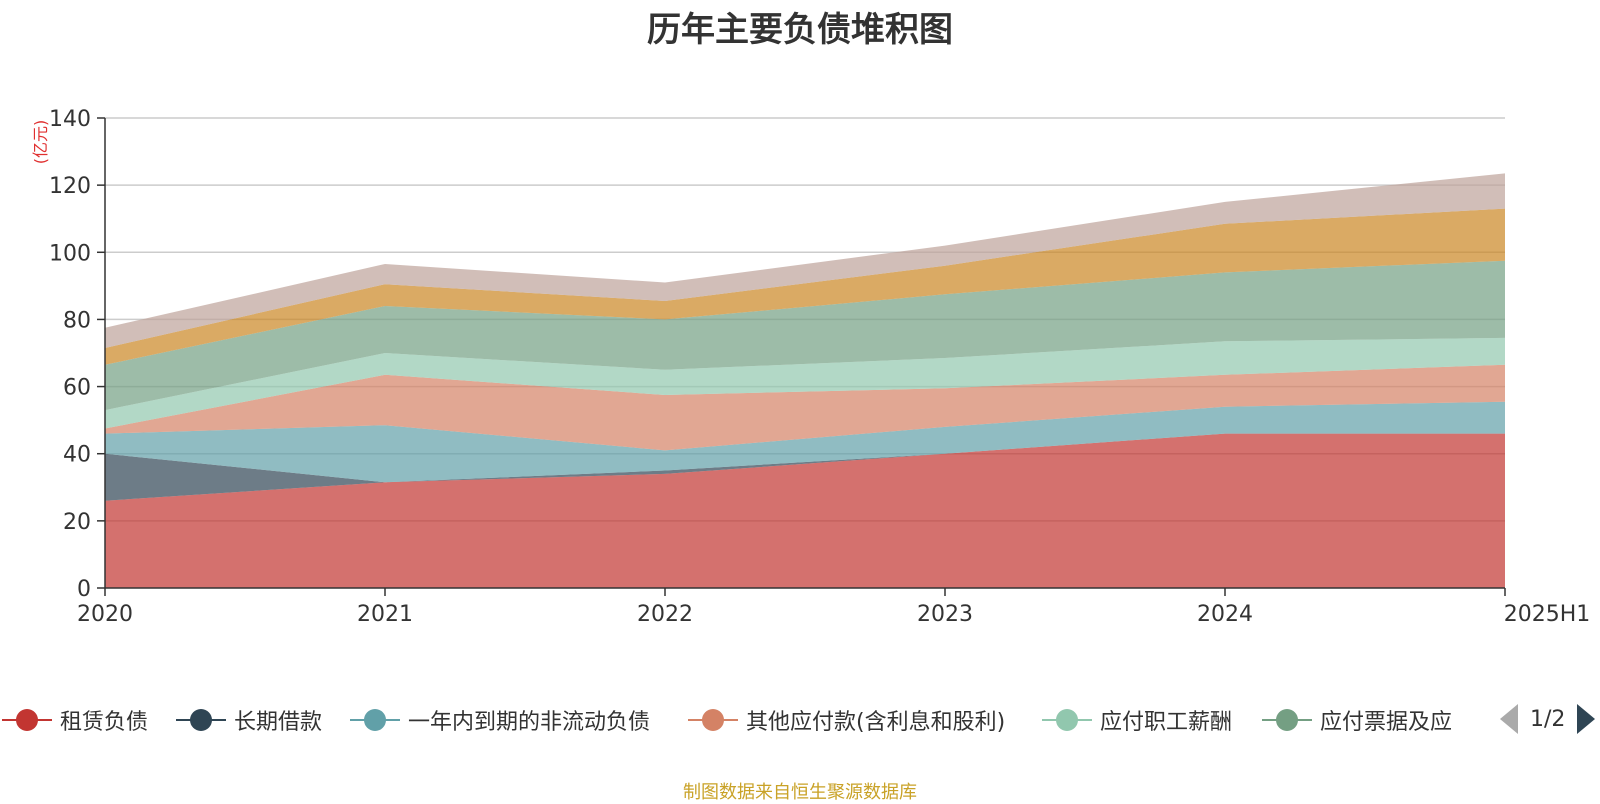 The width and height of the screenshot is (1600, 804). I want to click on legend-item: 应付票据及应, so click(1357, 720).